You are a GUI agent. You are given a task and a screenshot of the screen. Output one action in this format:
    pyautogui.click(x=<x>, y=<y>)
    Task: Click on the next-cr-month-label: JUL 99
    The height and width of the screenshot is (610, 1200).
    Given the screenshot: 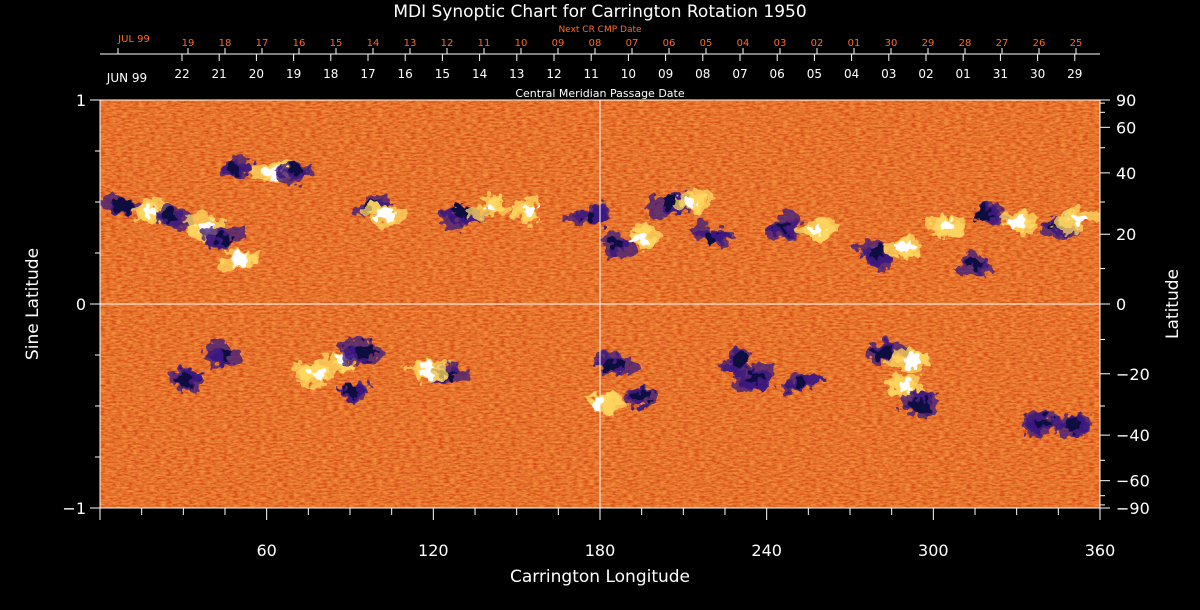 What is the action you would take?
    pyautogui.click(x=133, y=39)
    